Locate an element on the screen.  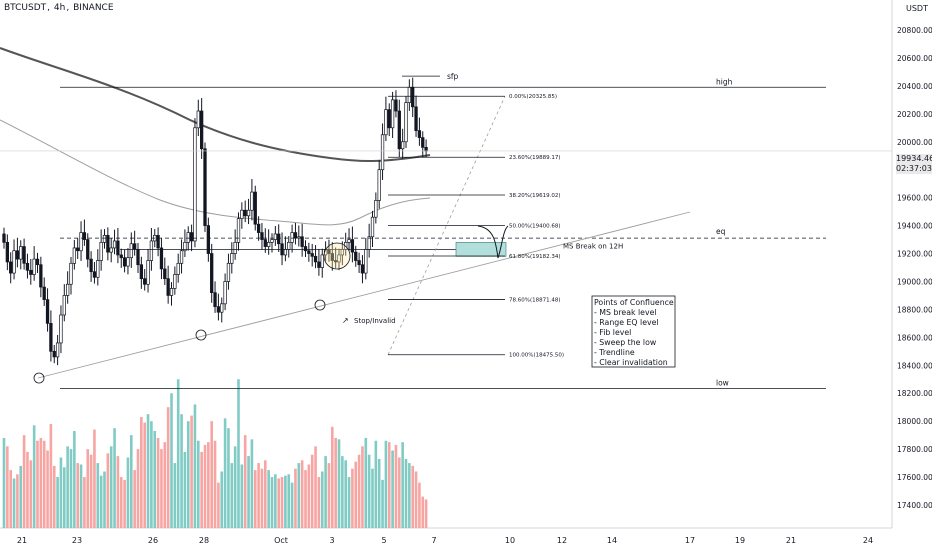
swing-low-marker is located at coordinates (201, 335).